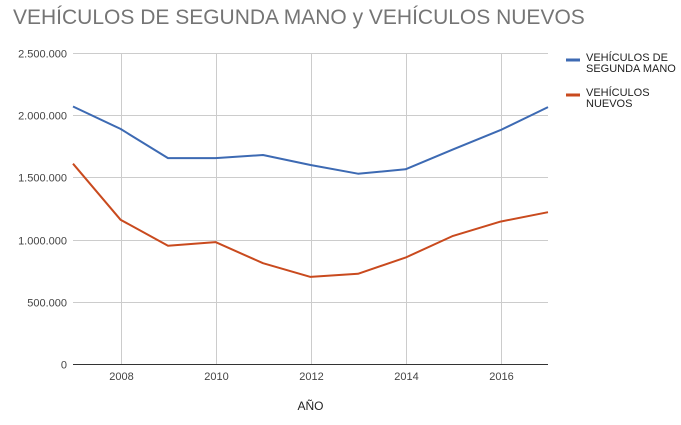  What do you see at coordinates (42, 117) in the screenshot?
I see `y-tick-label: 2.000.000` at bounding box center [42, 117].